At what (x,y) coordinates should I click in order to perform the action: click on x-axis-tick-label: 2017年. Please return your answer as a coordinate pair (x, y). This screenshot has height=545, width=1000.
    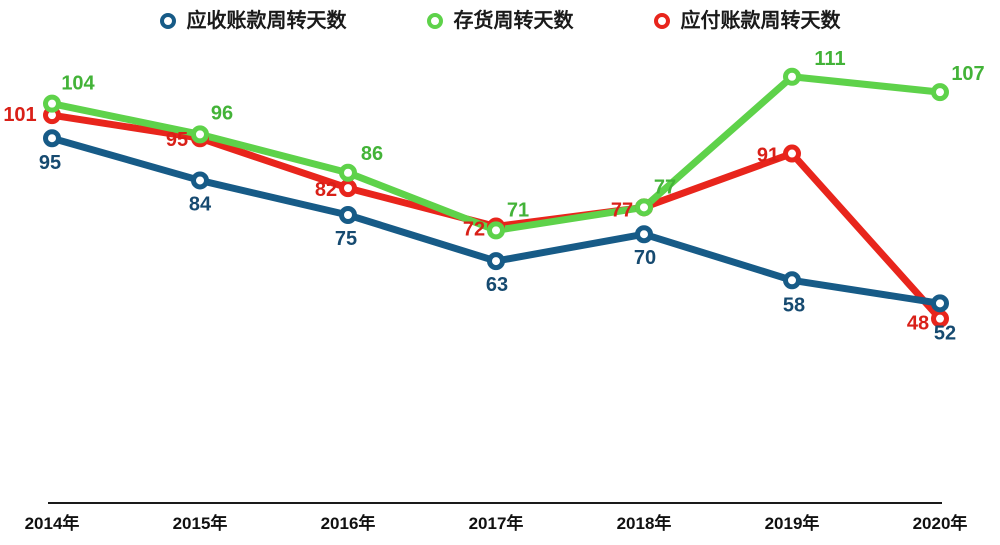
    Looking at the image, I should click on (496, 523).